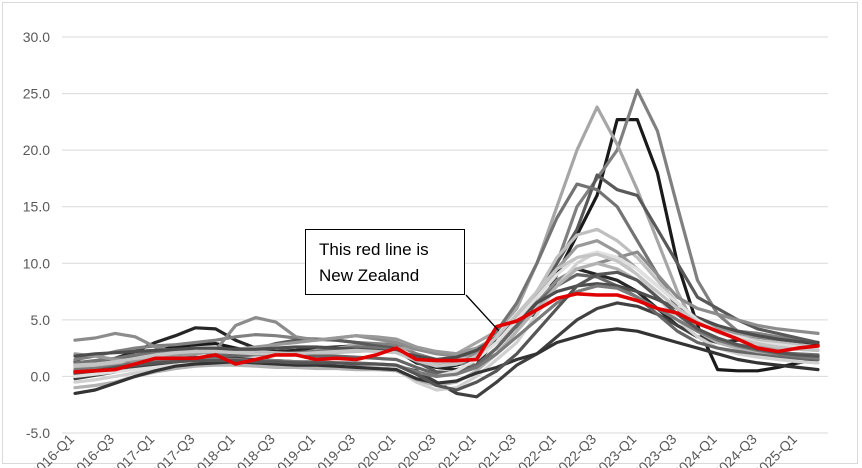  What do you see at coordinates (735, 449) in the screenshot?
I see `x-tick-label: 2024-Q3` at bounding box center [735, 449].